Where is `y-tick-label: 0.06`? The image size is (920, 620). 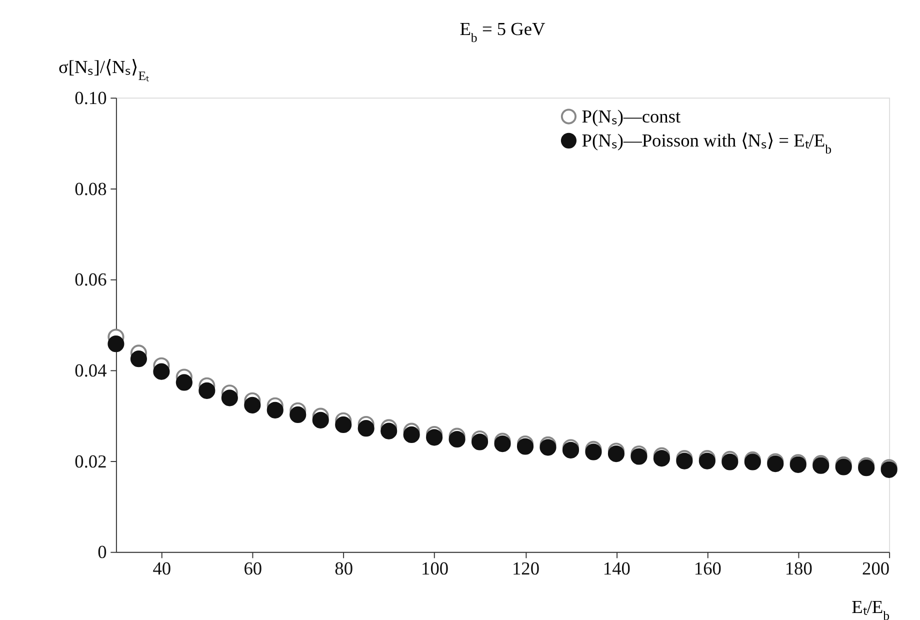 y-tick-label: 0.06 is located at coordinates (90, 280).